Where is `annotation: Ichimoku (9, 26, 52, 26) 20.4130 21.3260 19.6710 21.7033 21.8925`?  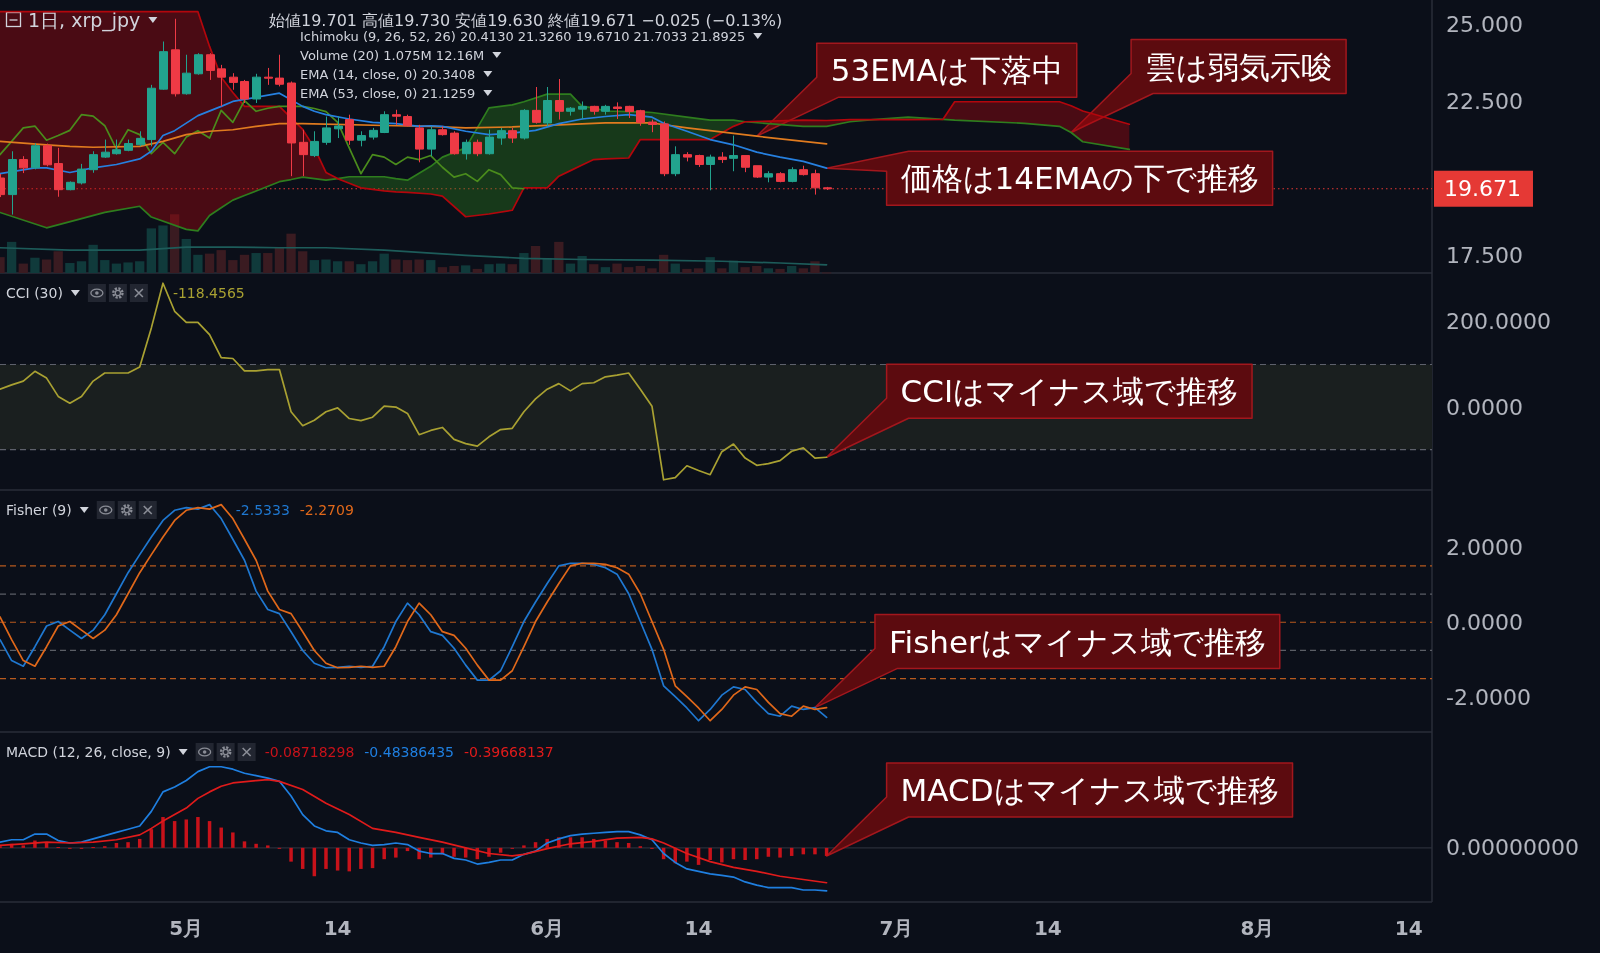
annotation: Ichimoku (9, 26, 52, 26) 20.4130 21.3260 19.6710 21.7033 21.8925 is located at coordinates (523, 36).